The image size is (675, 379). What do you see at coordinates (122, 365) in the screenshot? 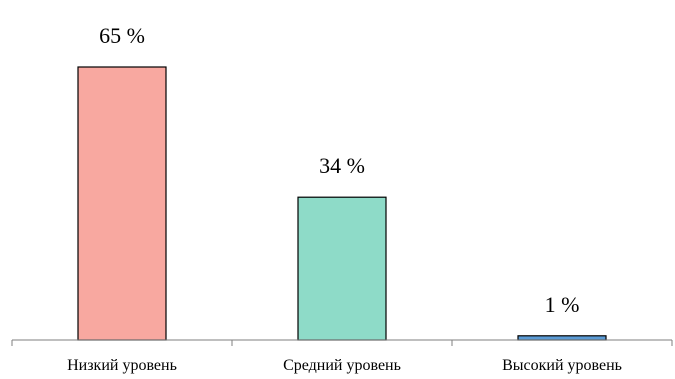
I see `x-tick-label-1: Низкий уровень` at bounding box center [122, 365].